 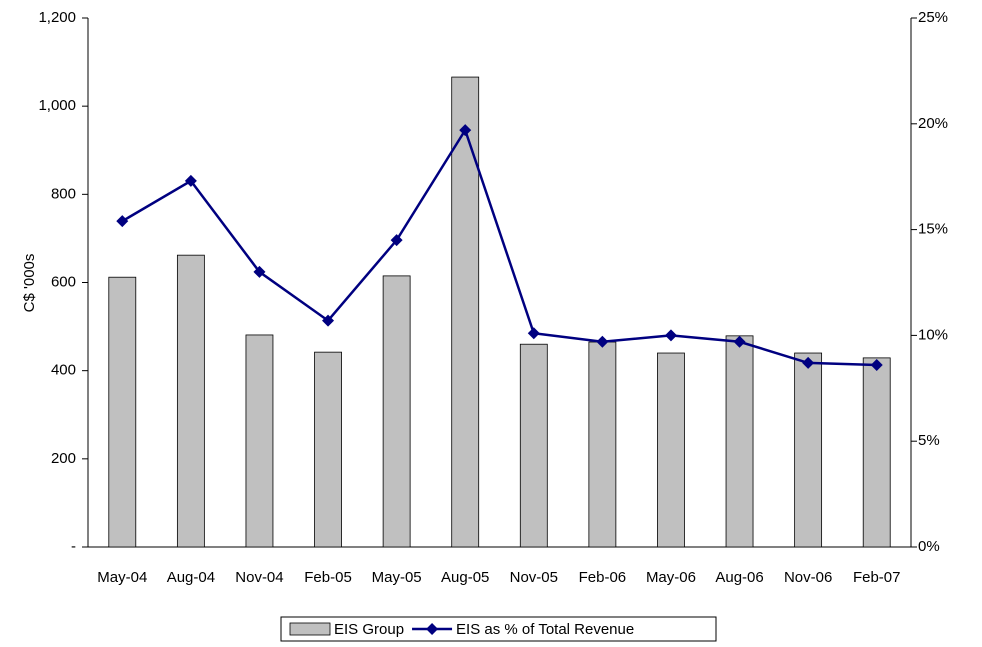 What do you see at coordinates (808, 577) in the screenshot?
I see `x-tick-label: Nov-06` at bounding box center [808, 577].